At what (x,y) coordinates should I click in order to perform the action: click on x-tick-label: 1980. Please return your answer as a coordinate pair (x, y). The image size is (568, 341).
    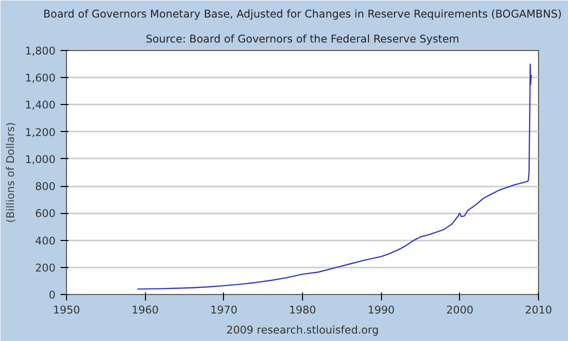
    Looking at the image, I should click on (302, 310).